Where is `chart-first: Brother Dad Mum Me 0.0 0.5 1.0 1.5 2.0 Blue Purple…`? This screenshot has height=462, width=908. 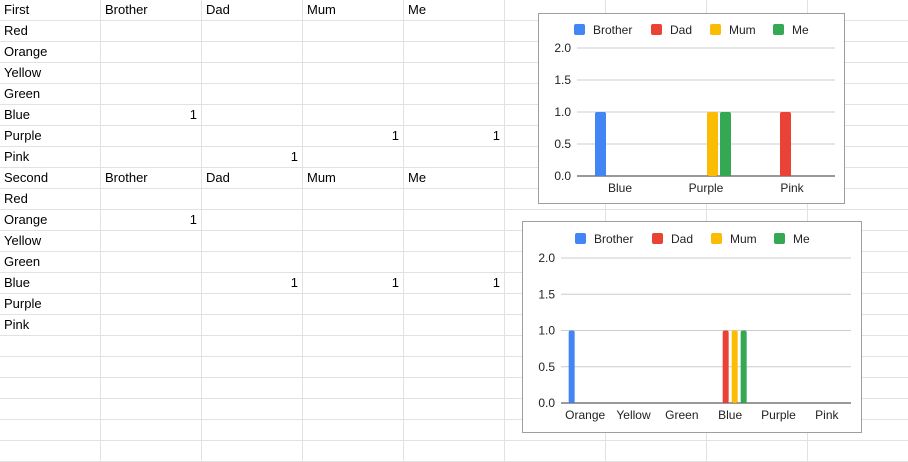
chart-first: Brother Dad Mum Me 0.0 0.5 1.0 1.5 2.0 Blue Purple… is located at coordinates (691, 108).